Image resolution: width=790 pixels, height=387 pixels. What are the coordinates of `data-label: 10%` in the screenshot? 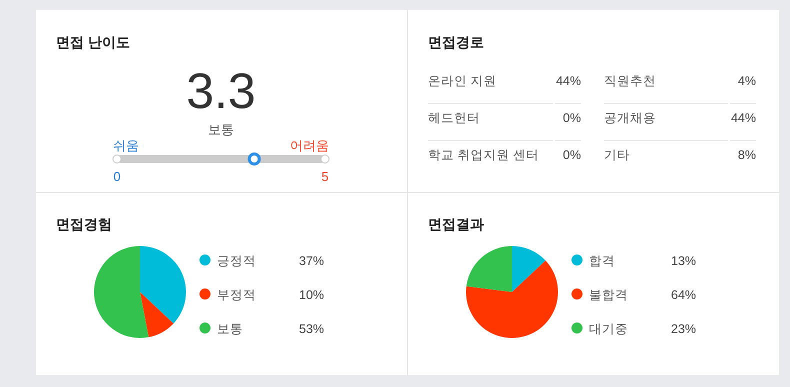 It's located at (311, 295).